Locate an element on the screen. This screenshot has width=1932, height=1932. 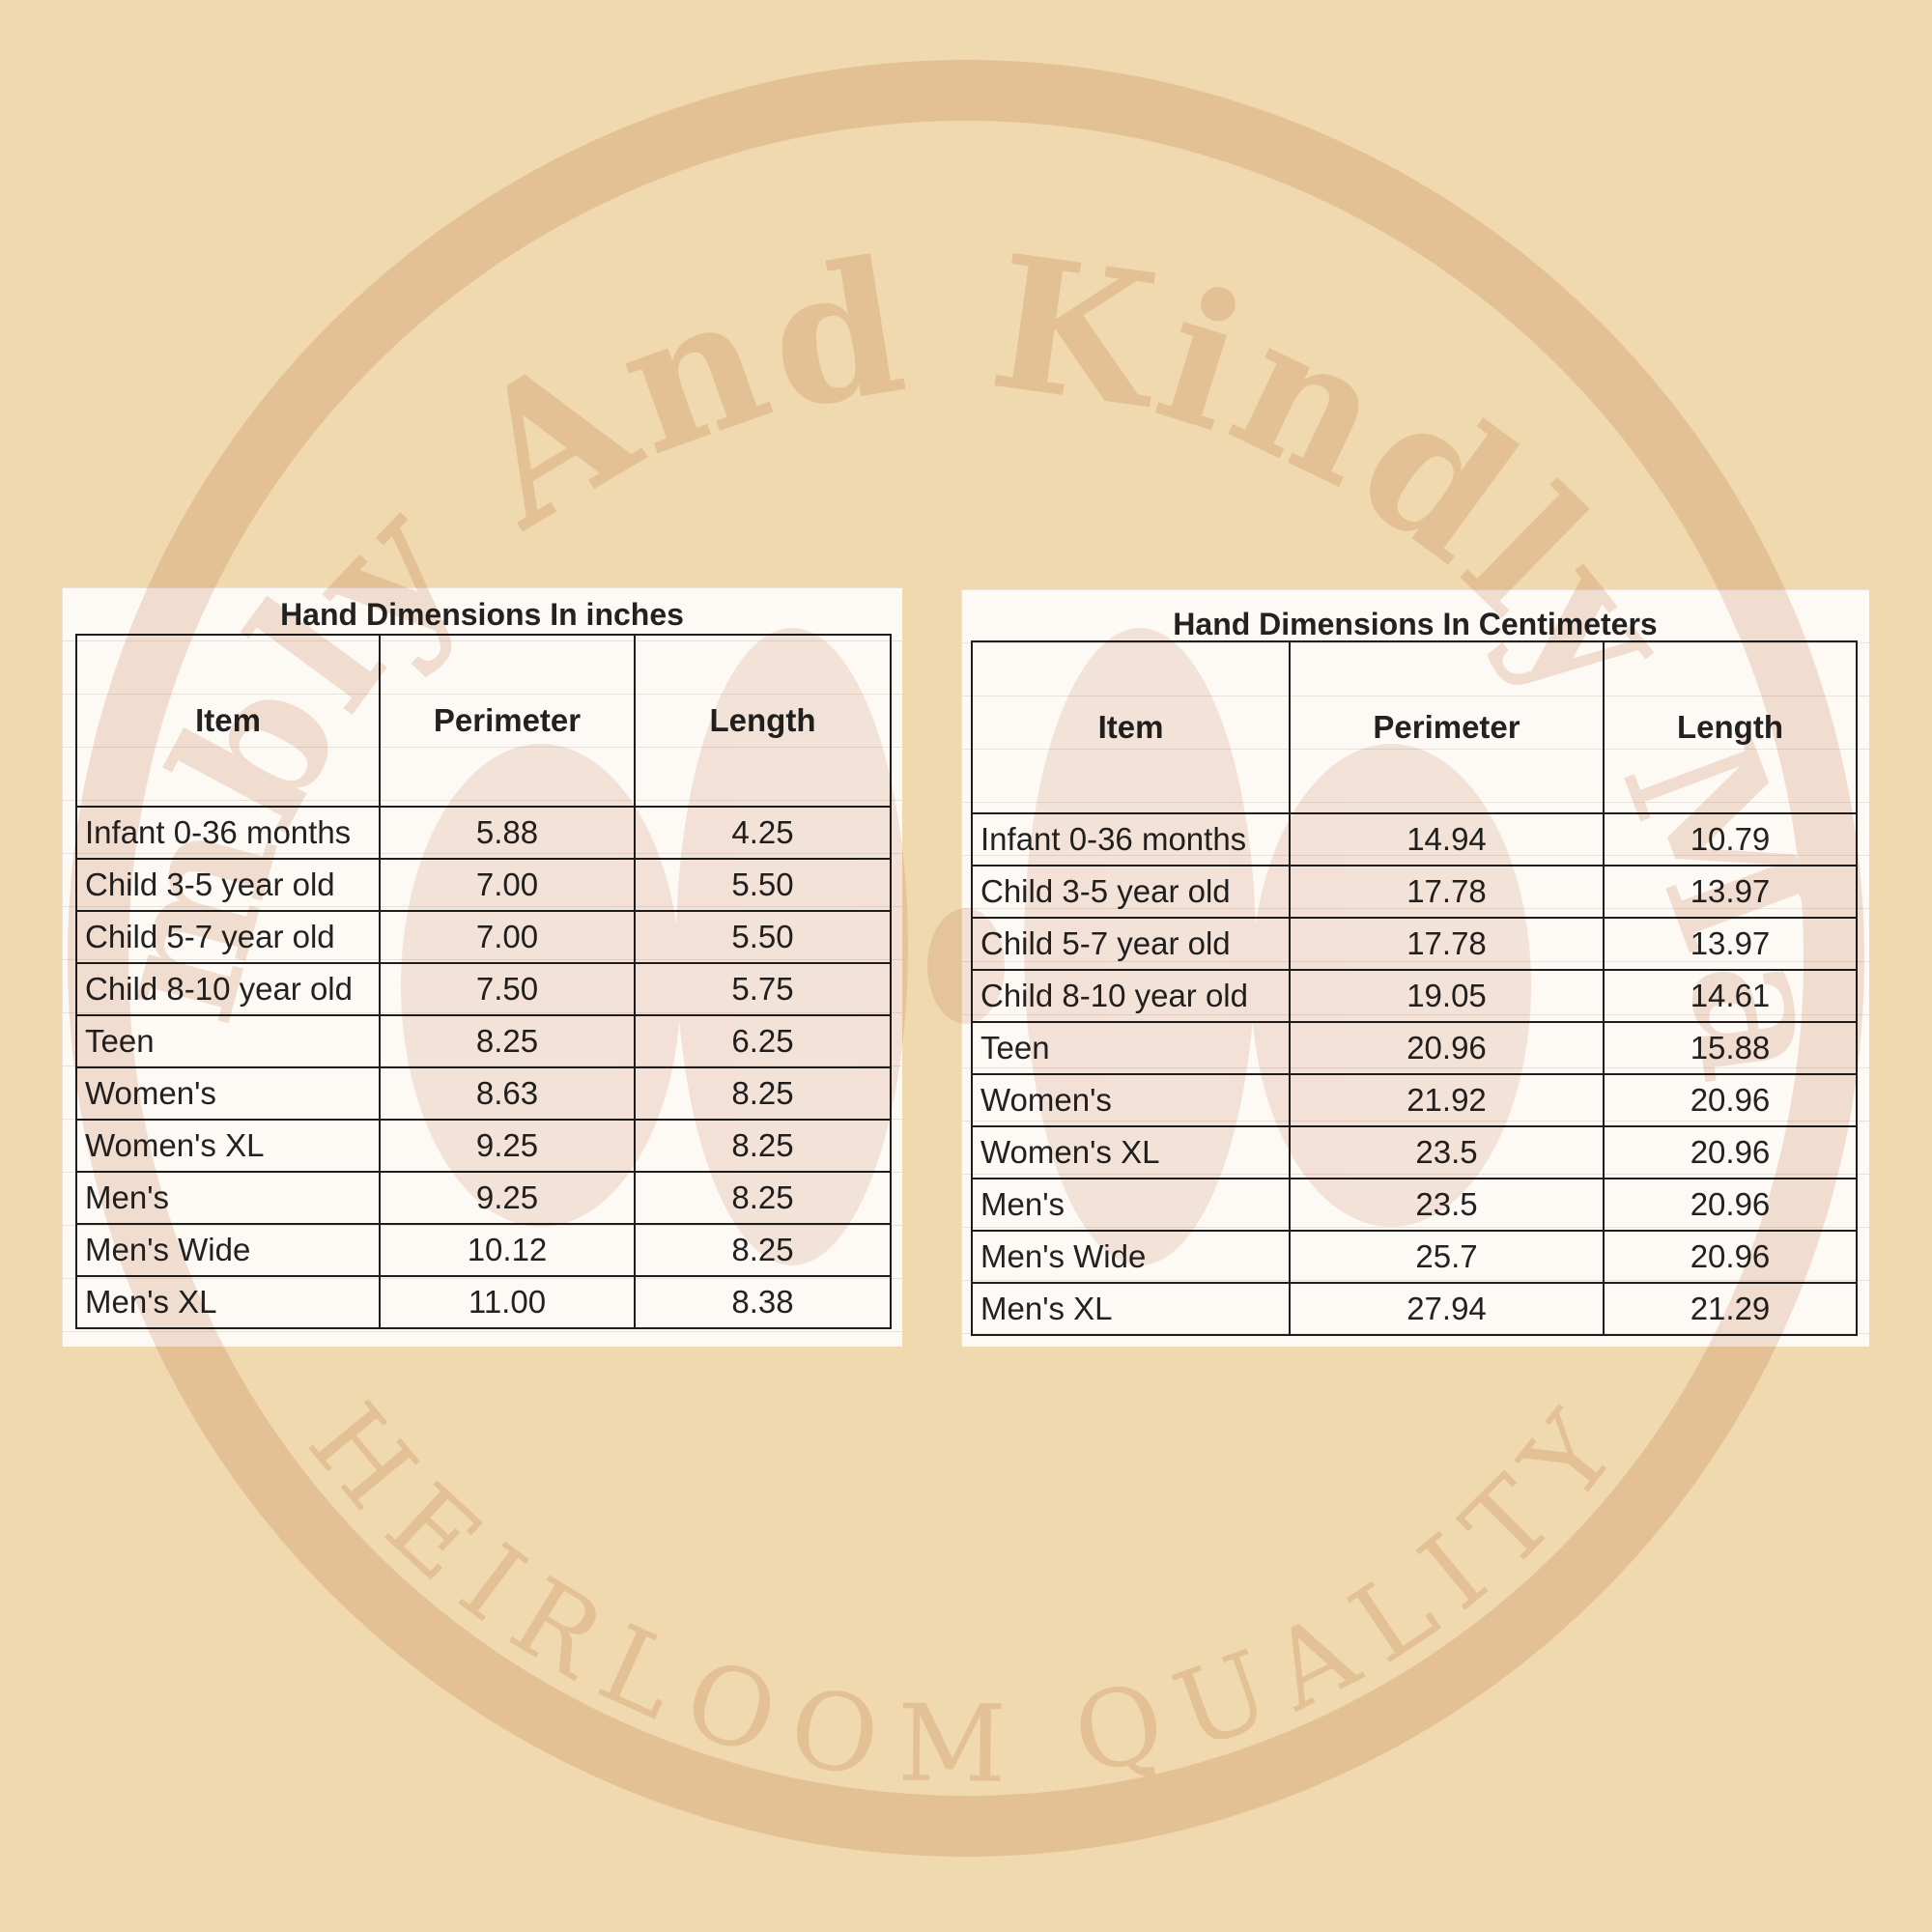
table-row: Child 3-5 year old 17.78 13.97 is located at coordinates (1414, 892).